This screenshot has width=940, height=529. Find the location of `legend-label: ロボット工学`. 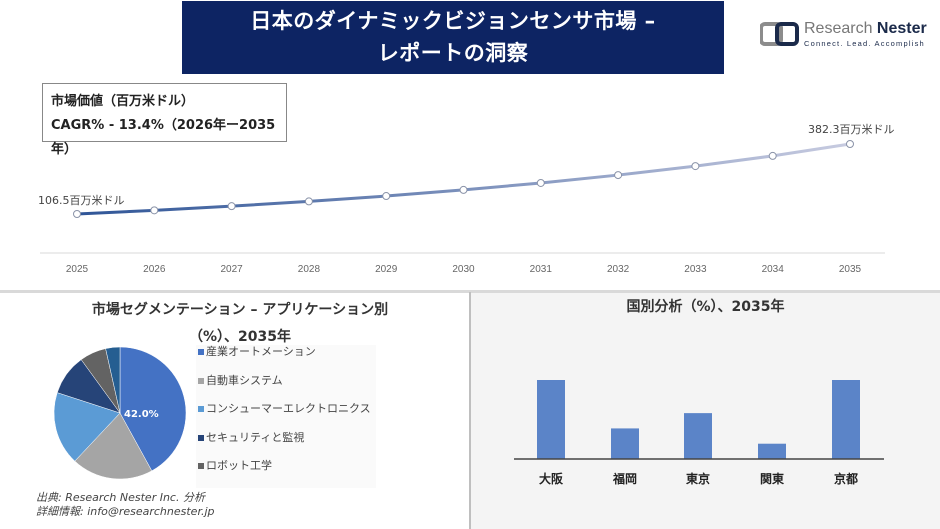

legend-label: ロボット工学 is located at coordinates (239, 465).